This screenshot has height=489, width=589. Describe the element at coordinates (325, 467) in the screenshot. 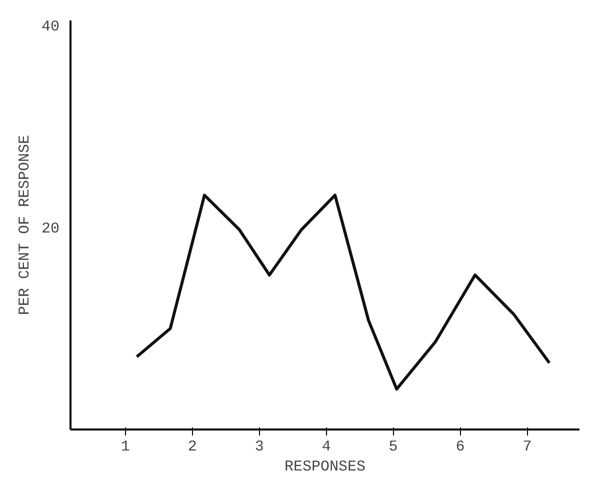

I see `x-axis-title: RESPONSES` at that location.